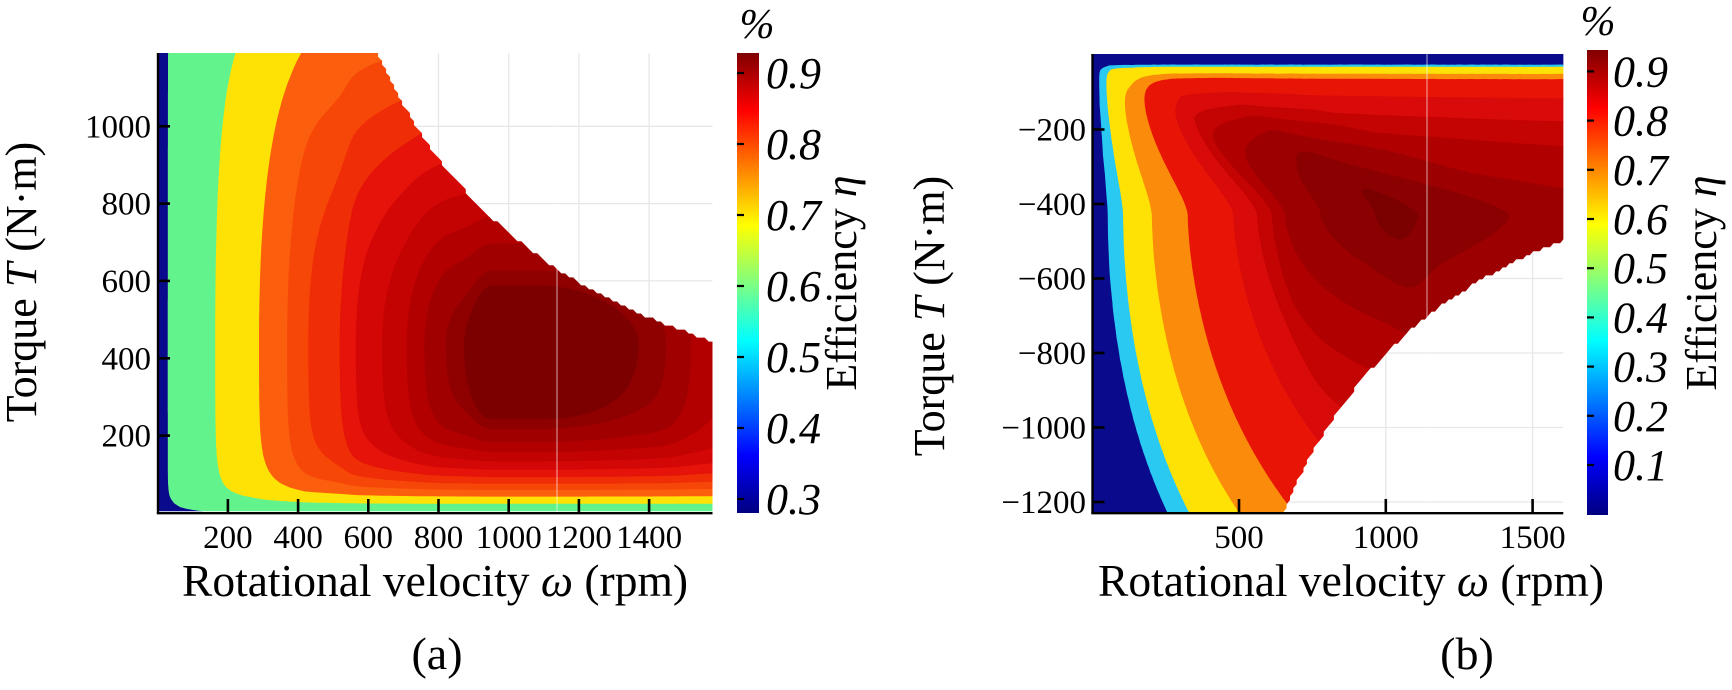  Describe the element at coordinates (1640, 416) in the screenshot. I see `svg-text: 0.2` at that location.